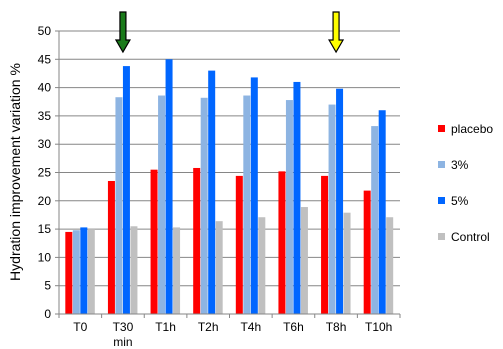  Describe the element at coordinates (460, 201) in the screenshot. I see `legend-label: 5%` at that location.